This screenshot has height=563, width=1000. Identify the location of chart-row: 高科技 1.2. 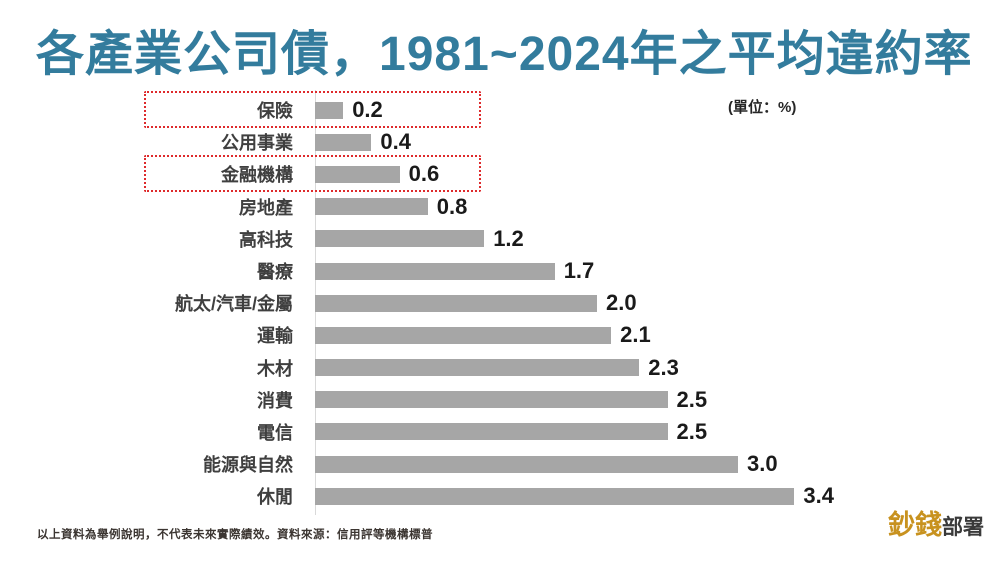
(500, 239).